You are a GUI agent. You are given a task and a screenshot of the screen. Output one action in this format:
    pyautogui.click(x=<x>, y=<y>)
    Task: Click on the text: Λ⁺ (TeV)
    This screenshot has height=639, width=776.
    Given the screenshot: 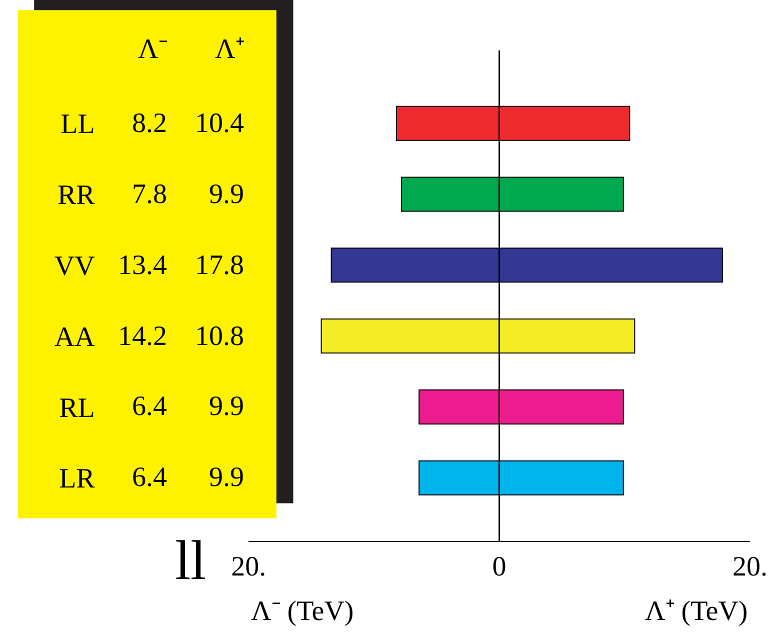 What is the action you would take?
    pyautogui.click(x=696, y=611)
    